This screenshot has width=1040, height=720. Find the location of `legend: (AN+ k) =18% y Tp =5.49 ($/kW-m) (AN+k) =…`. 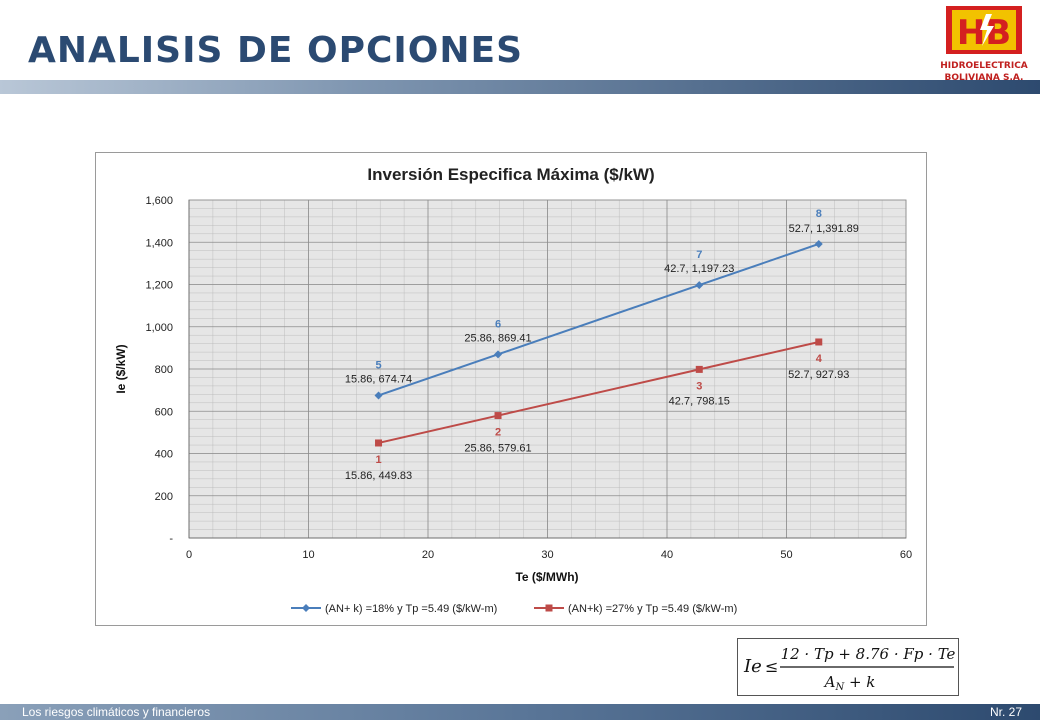

legend: (AN+ k) =18% y Tp =5.49 ($/kW-m) (AN+k) =… is located at coordinates (514, 609).